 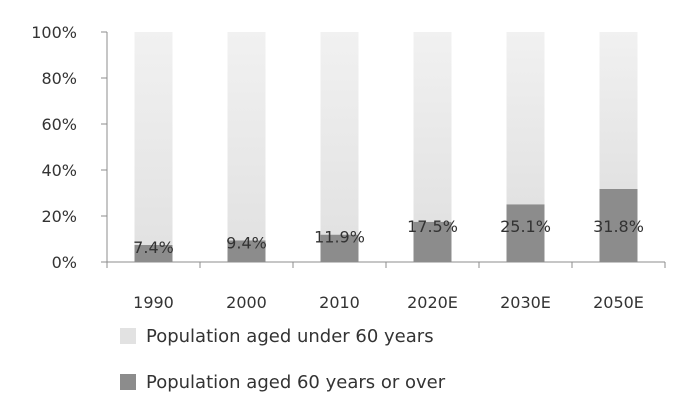 What do you see at coordinates (59, 216) in the screenshot?
I see `y-tick-label: 20%` at bounding box center [59, 216].